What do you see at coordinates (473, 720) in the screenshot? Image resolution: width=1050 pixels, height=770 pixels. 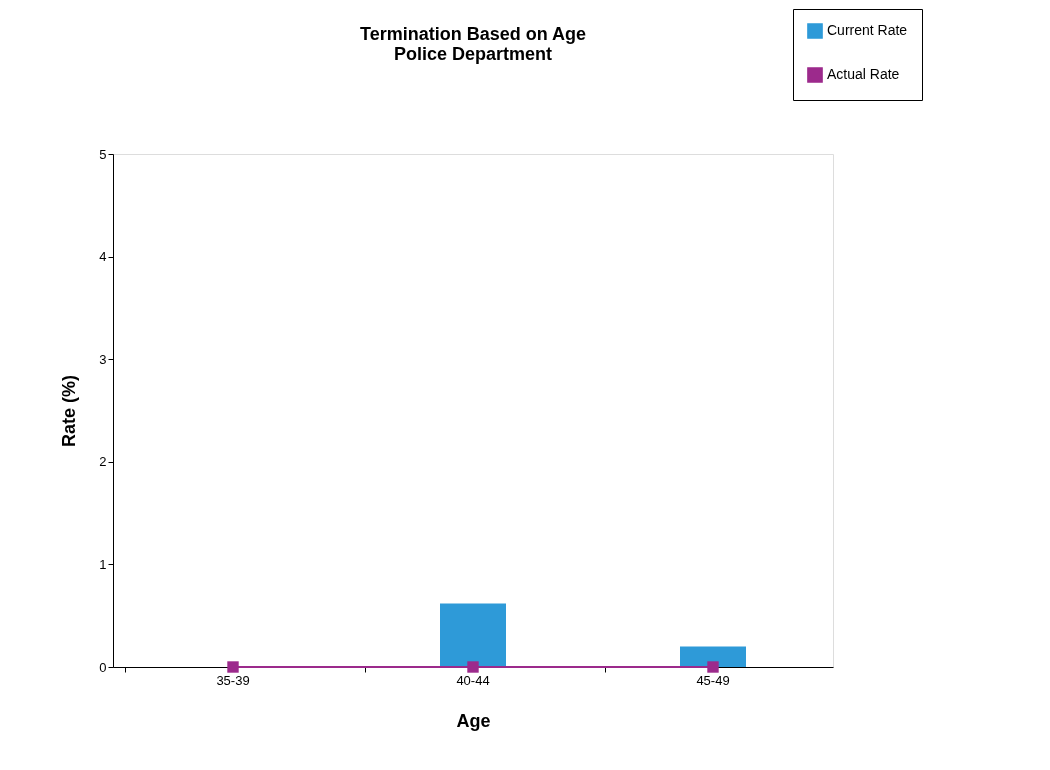 I see `x-axis-title: Age` at bounding box center [473, 720].